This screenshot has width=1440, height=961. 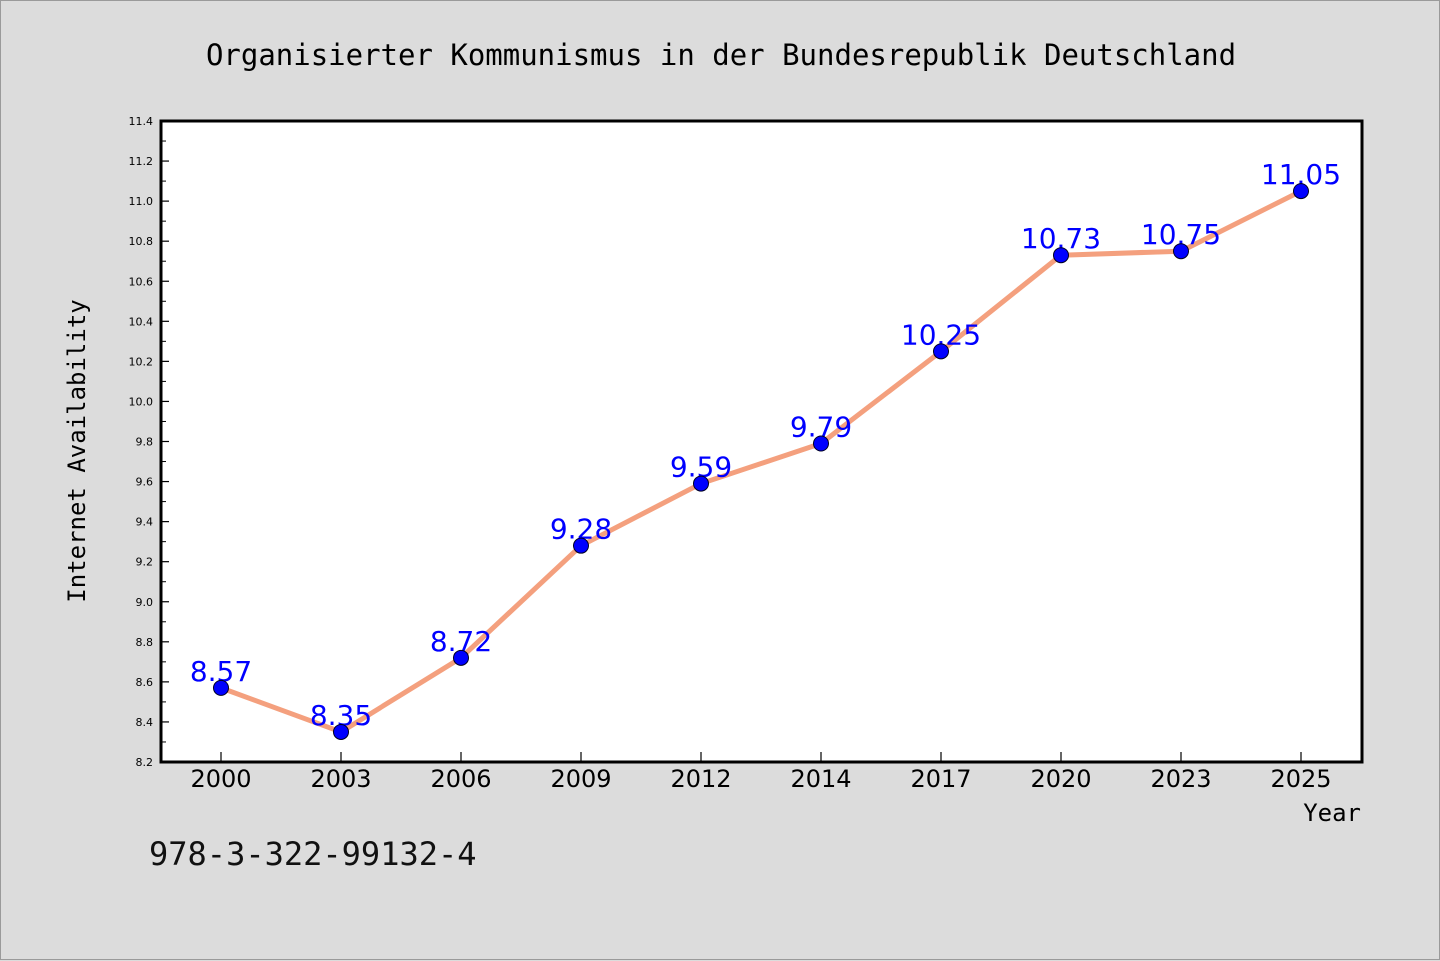 What do you see at coordinates (1332, 813) in the screenshot?
I see `x-axis-label: Year` at bounding box center [1332, 813].